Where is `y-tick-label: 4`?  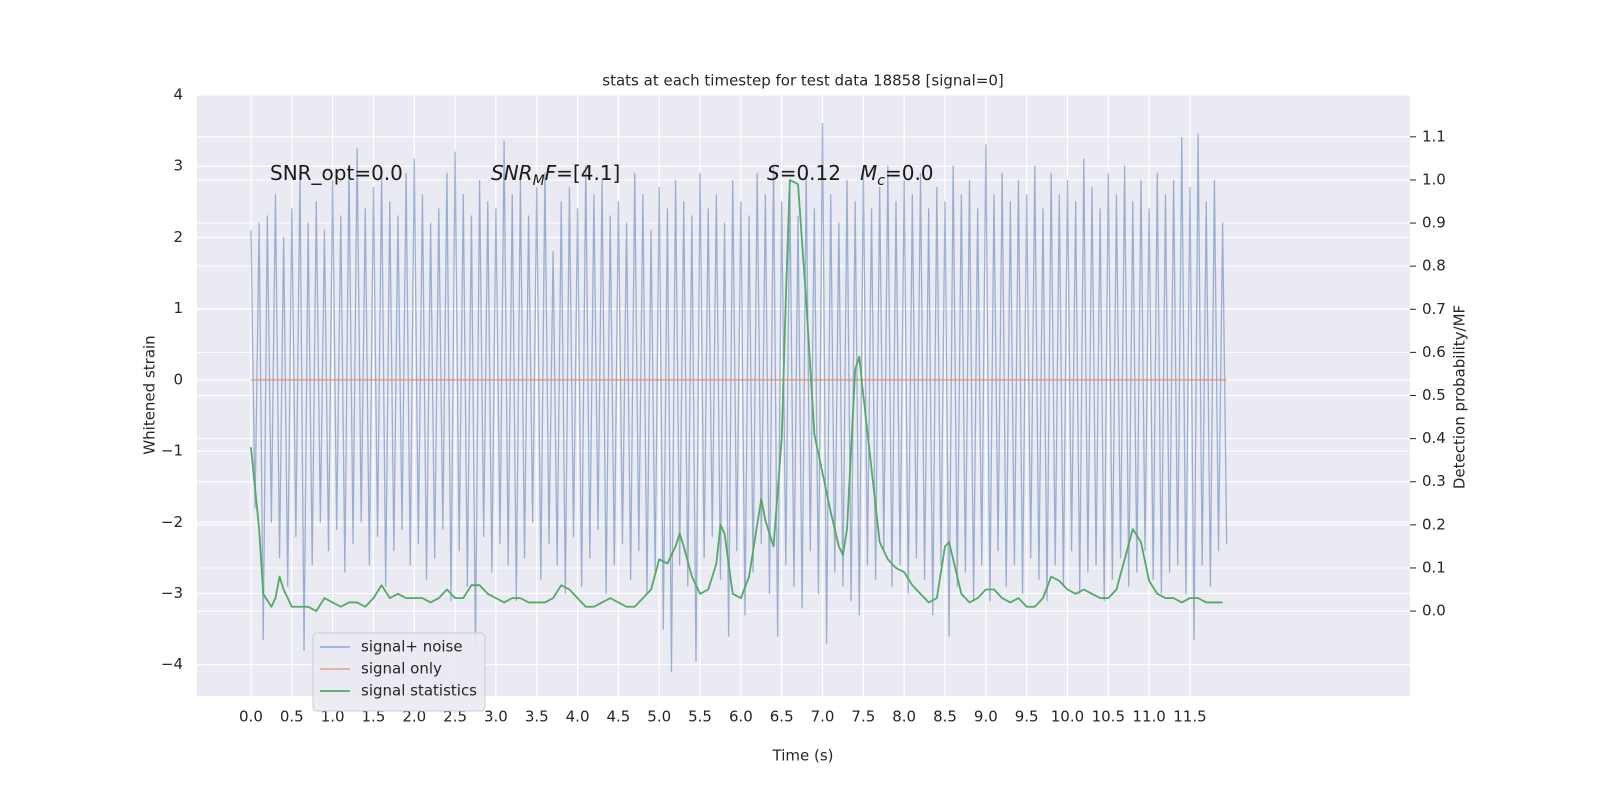
y-tick-label: 4 is located at coordinates (178, 95).